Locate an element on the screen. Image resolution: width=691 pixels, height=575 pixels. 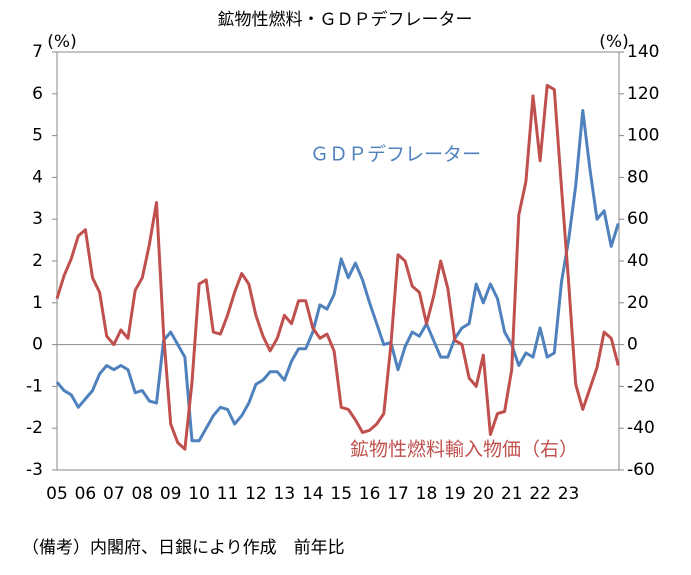
y-tick-label: 4 is located at coordinates (37, 177).